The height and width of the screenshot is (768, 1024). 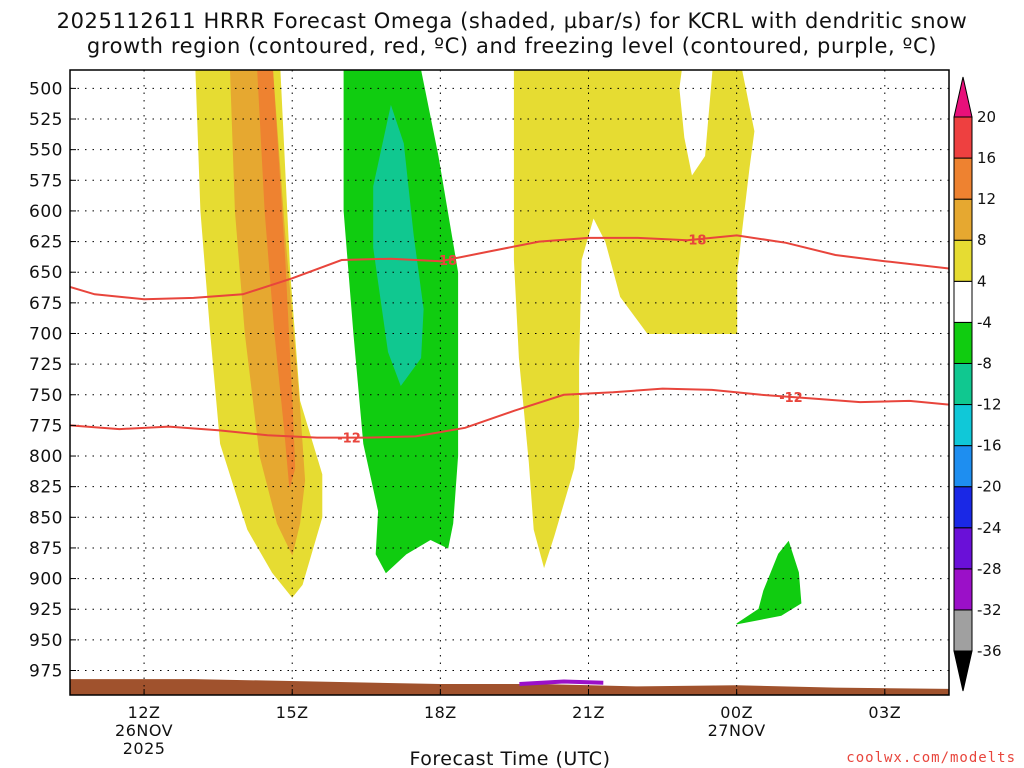 I want to click on y-tick-label-625: 625, so click(x=46, y=243).